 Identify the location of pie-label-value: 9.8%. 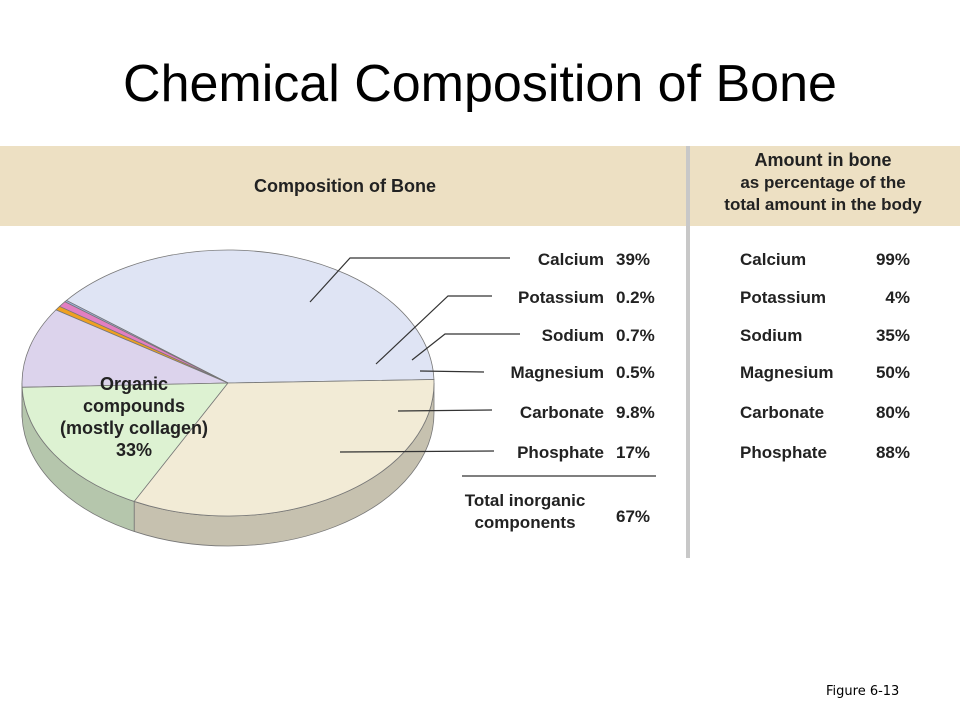
(635, 412).